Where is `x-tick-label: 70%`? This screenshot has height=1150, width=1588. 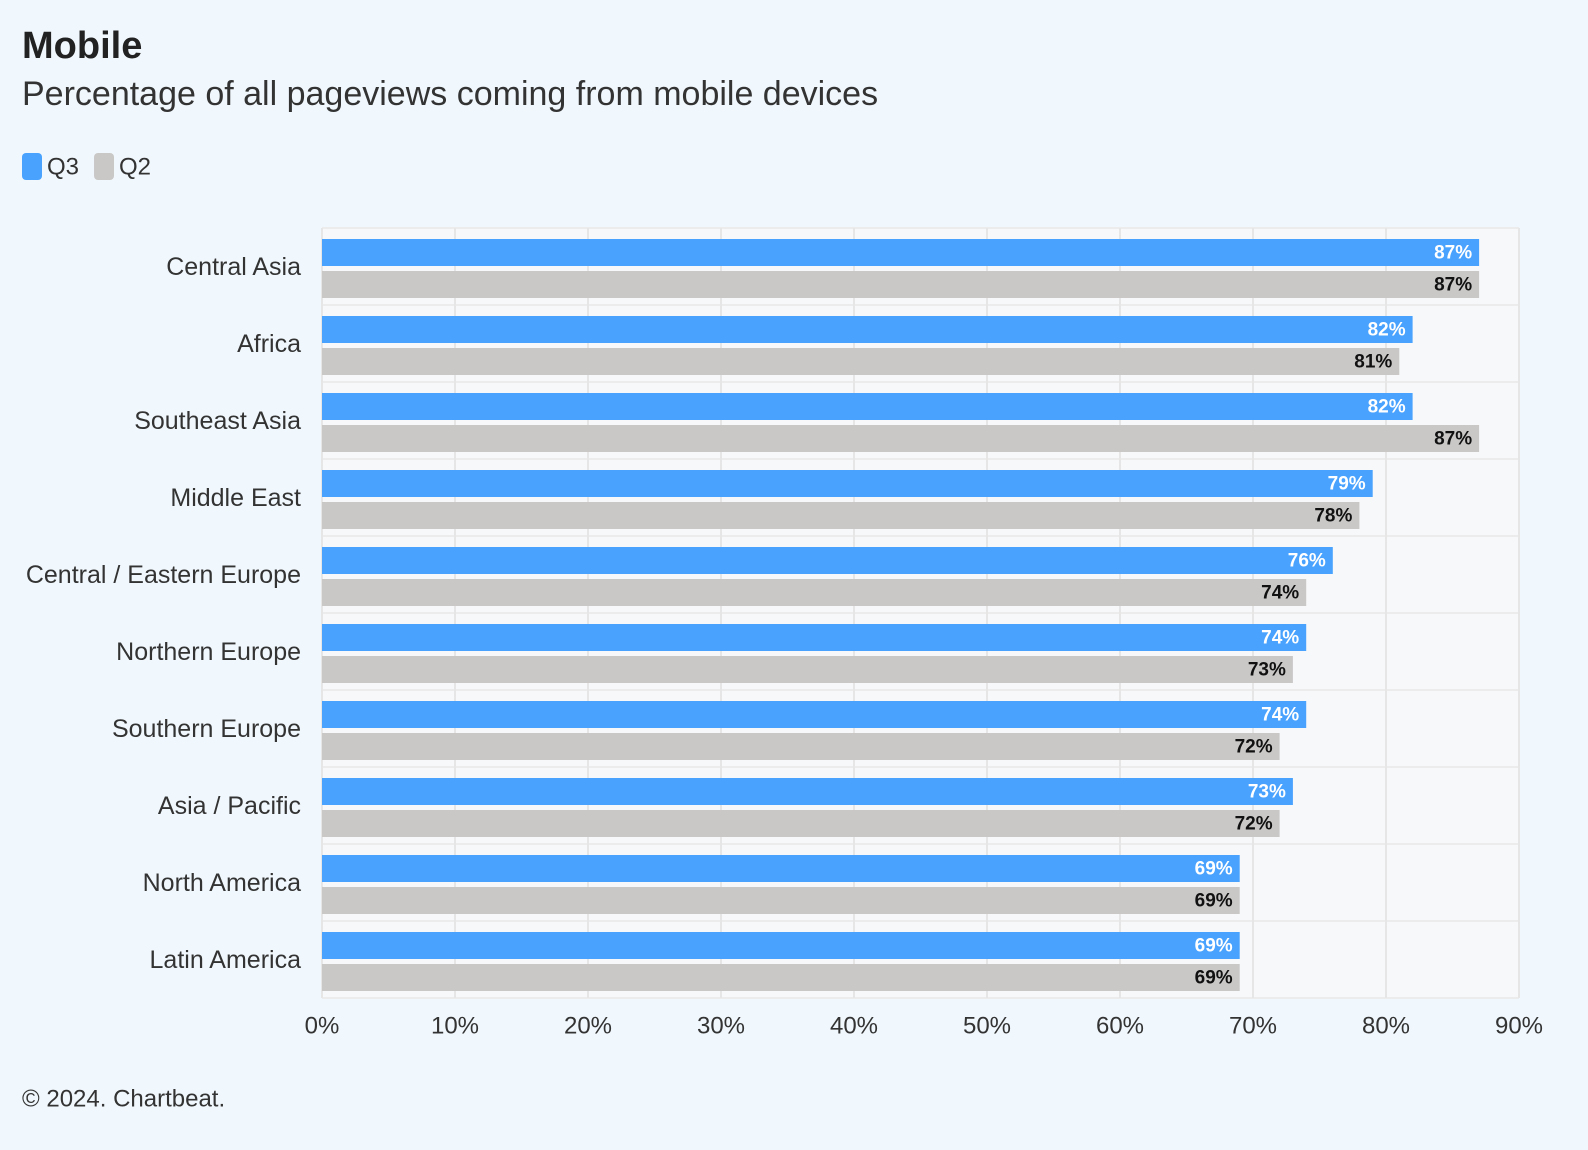
x-tick-label: 70% is located at coordinates (1253, 1025).